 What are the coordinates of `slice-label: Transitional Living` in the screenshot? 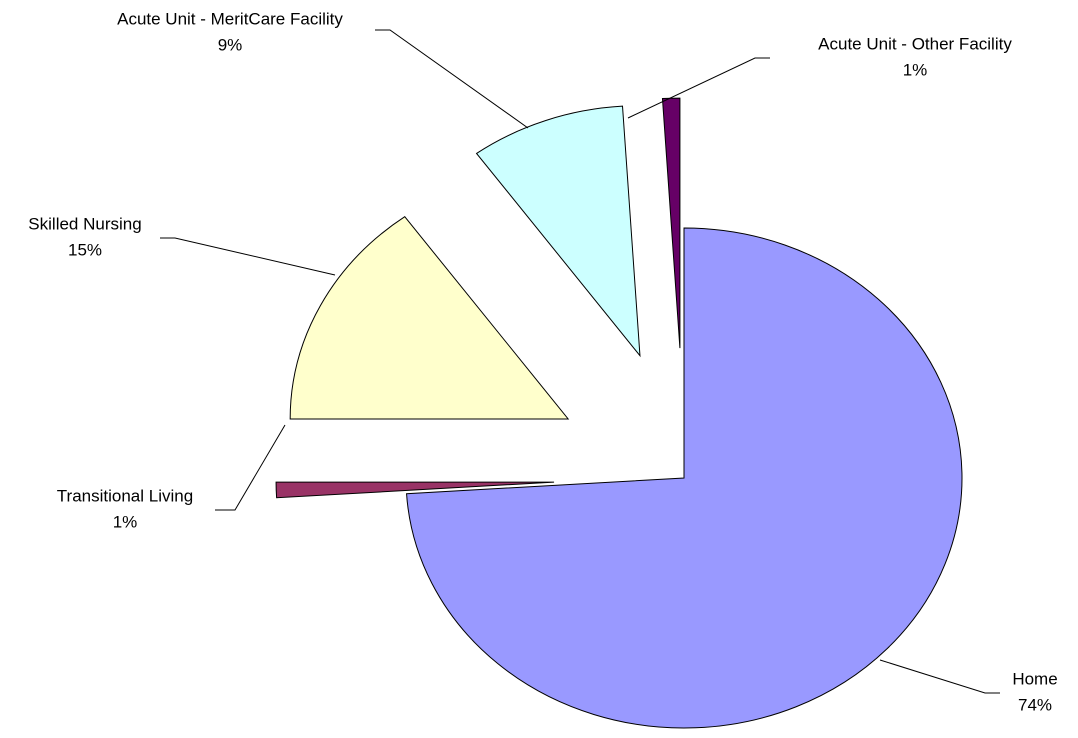 It's located at (125, 495).